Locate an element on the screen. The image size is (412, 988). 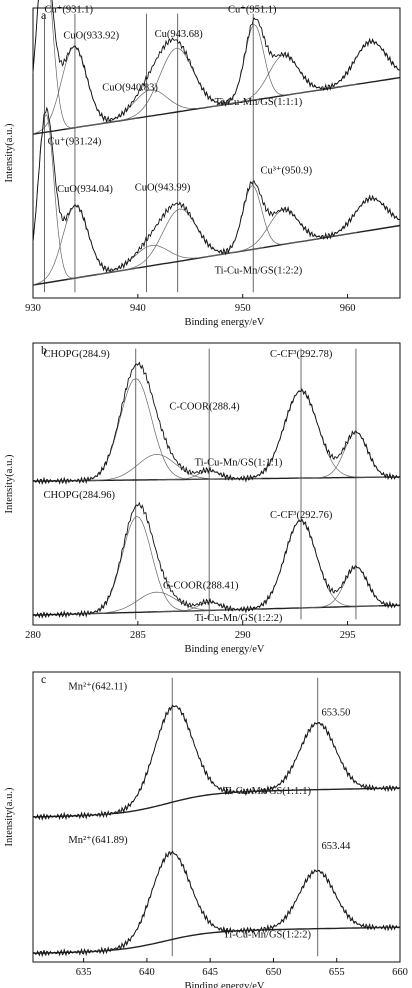
peak-annotation: C-COOR(288.41) is located at coordinates (201, 585).